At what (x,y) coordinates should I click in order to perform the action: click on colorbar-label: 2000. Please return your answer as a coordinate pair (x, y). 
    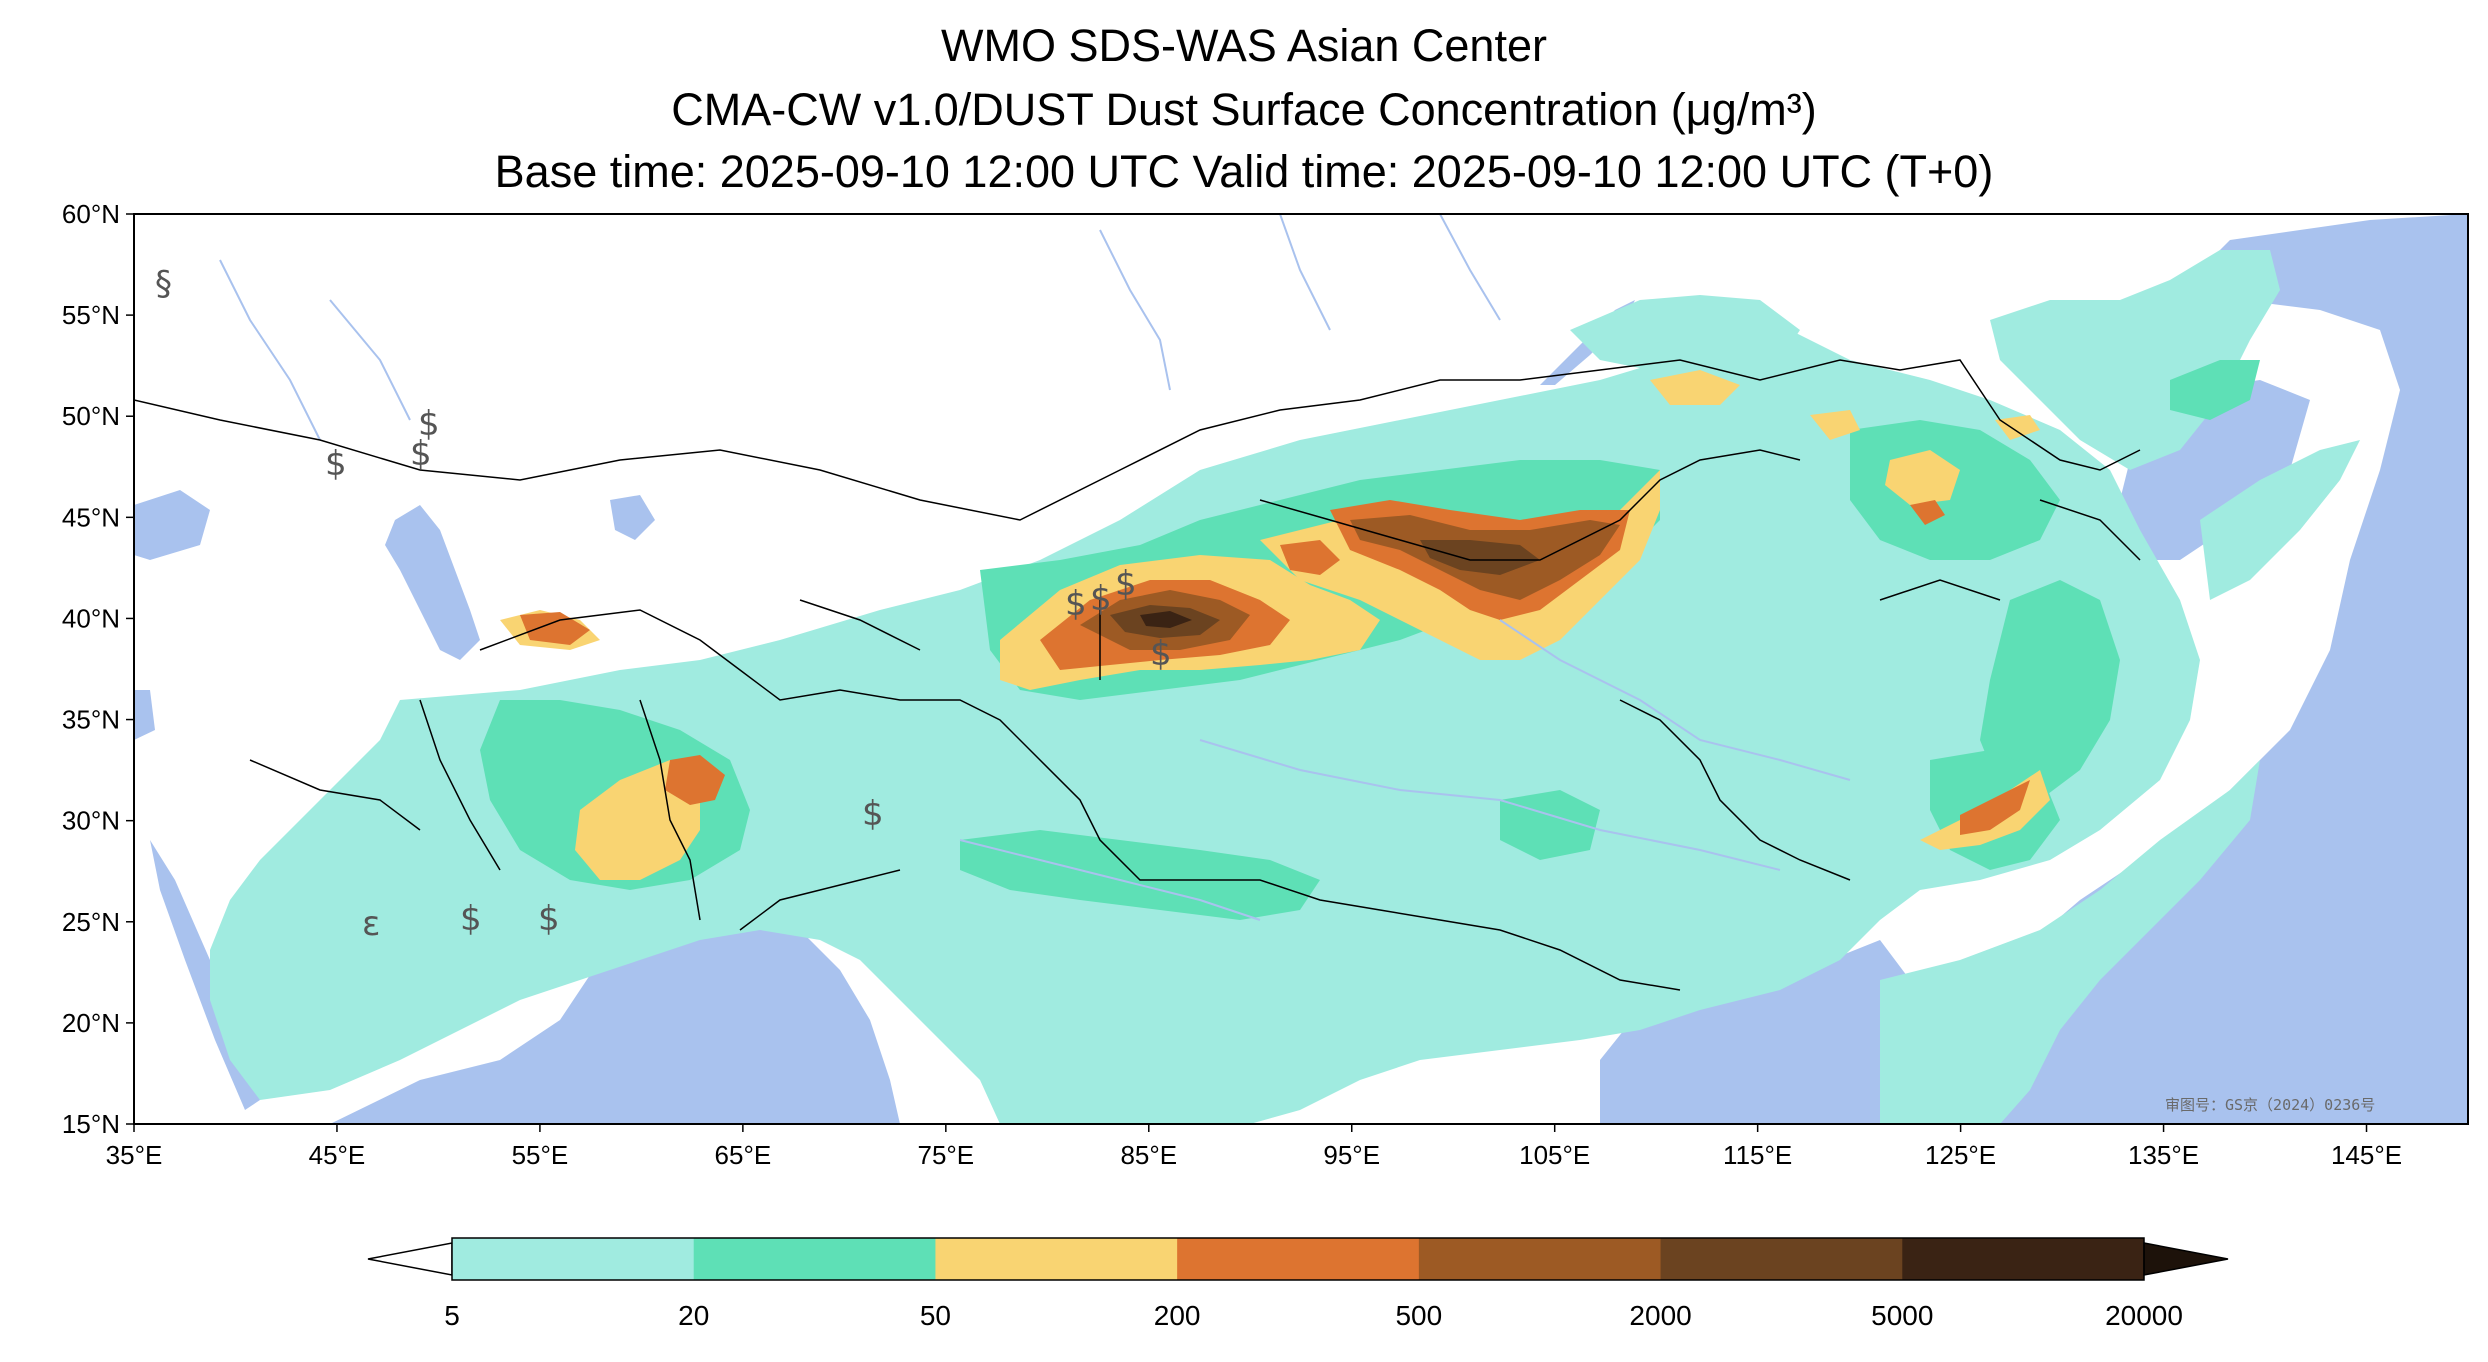
    Looking at the image, I should click on (1660, 1315).